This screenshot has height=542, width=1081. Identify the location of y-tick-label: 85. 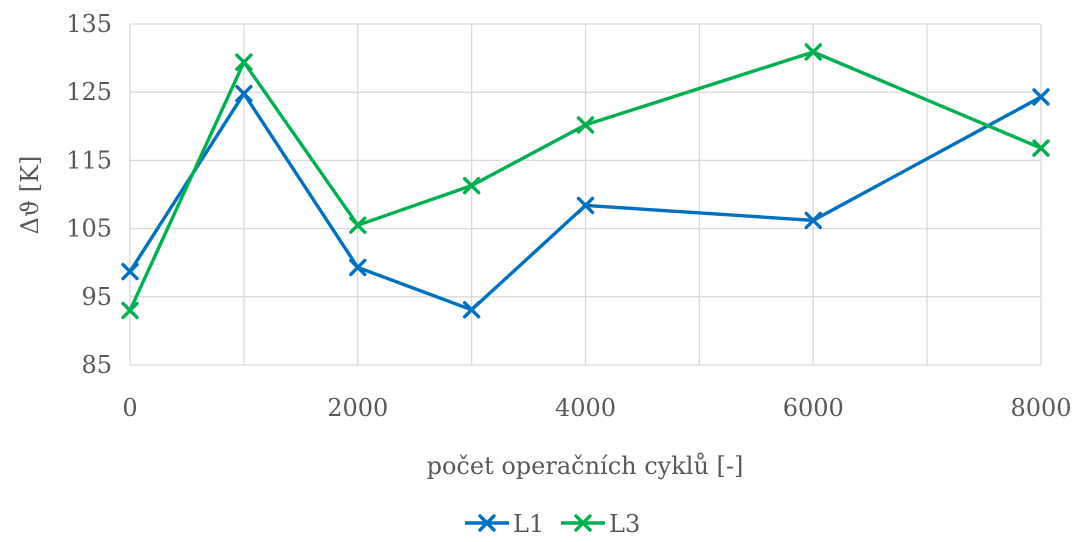
(96, 365).